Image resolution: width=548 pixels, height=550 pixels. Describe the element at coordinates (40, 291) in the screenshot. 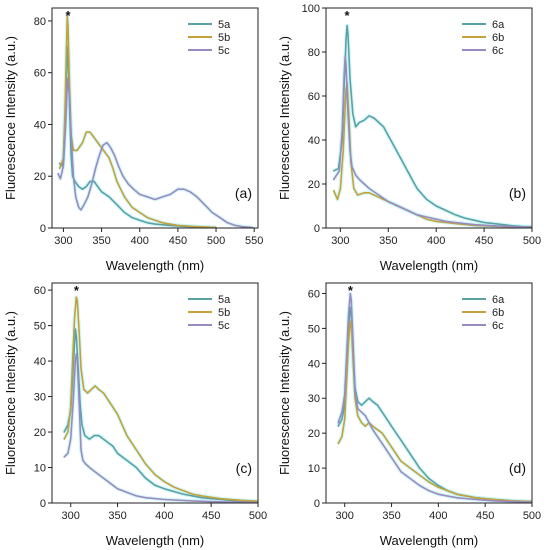

I see `y-tick-label-c-60: 60` at that location.